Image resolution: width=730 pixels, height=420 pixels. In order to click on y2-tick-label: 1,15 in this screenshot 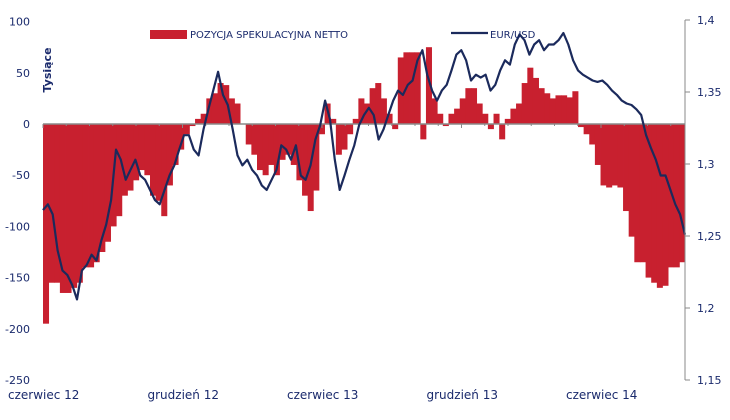, I will do `click(709, 380)`.